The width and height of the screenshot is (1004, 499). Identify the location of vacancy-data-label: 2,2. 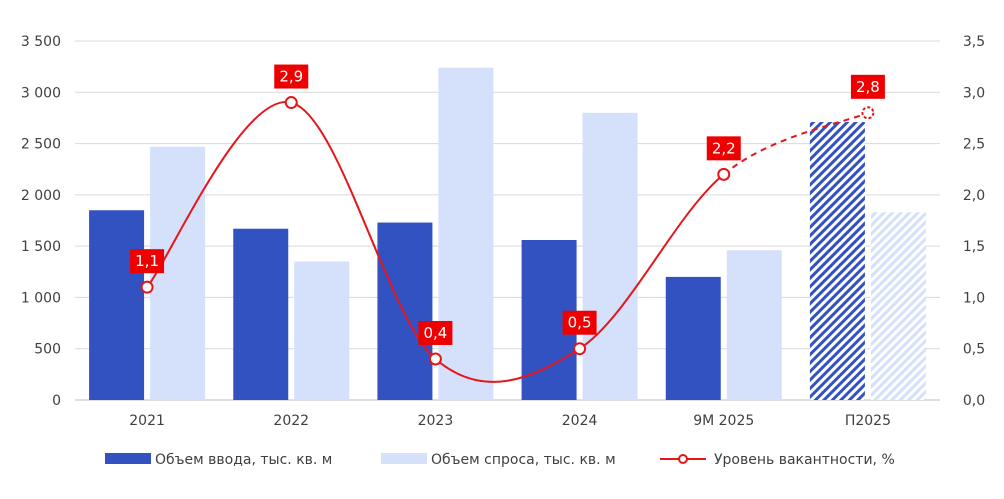
(724, 148).